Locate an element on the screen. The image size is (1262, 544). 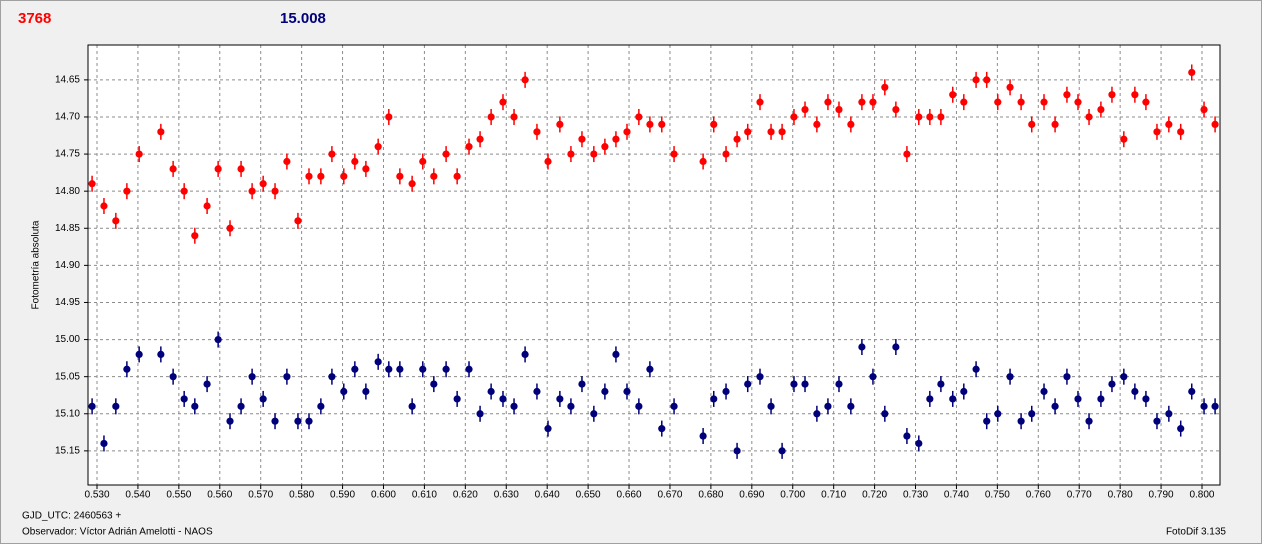
y-tick-label: 14.65 is located at coordinates (67, 80).